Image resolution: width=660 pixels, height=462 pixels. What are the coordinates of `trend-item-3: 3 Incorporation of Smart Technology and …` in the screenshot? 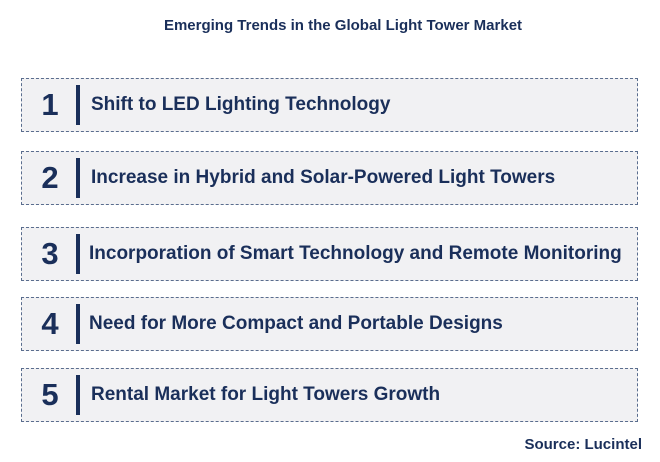 It's located at (329, 254).